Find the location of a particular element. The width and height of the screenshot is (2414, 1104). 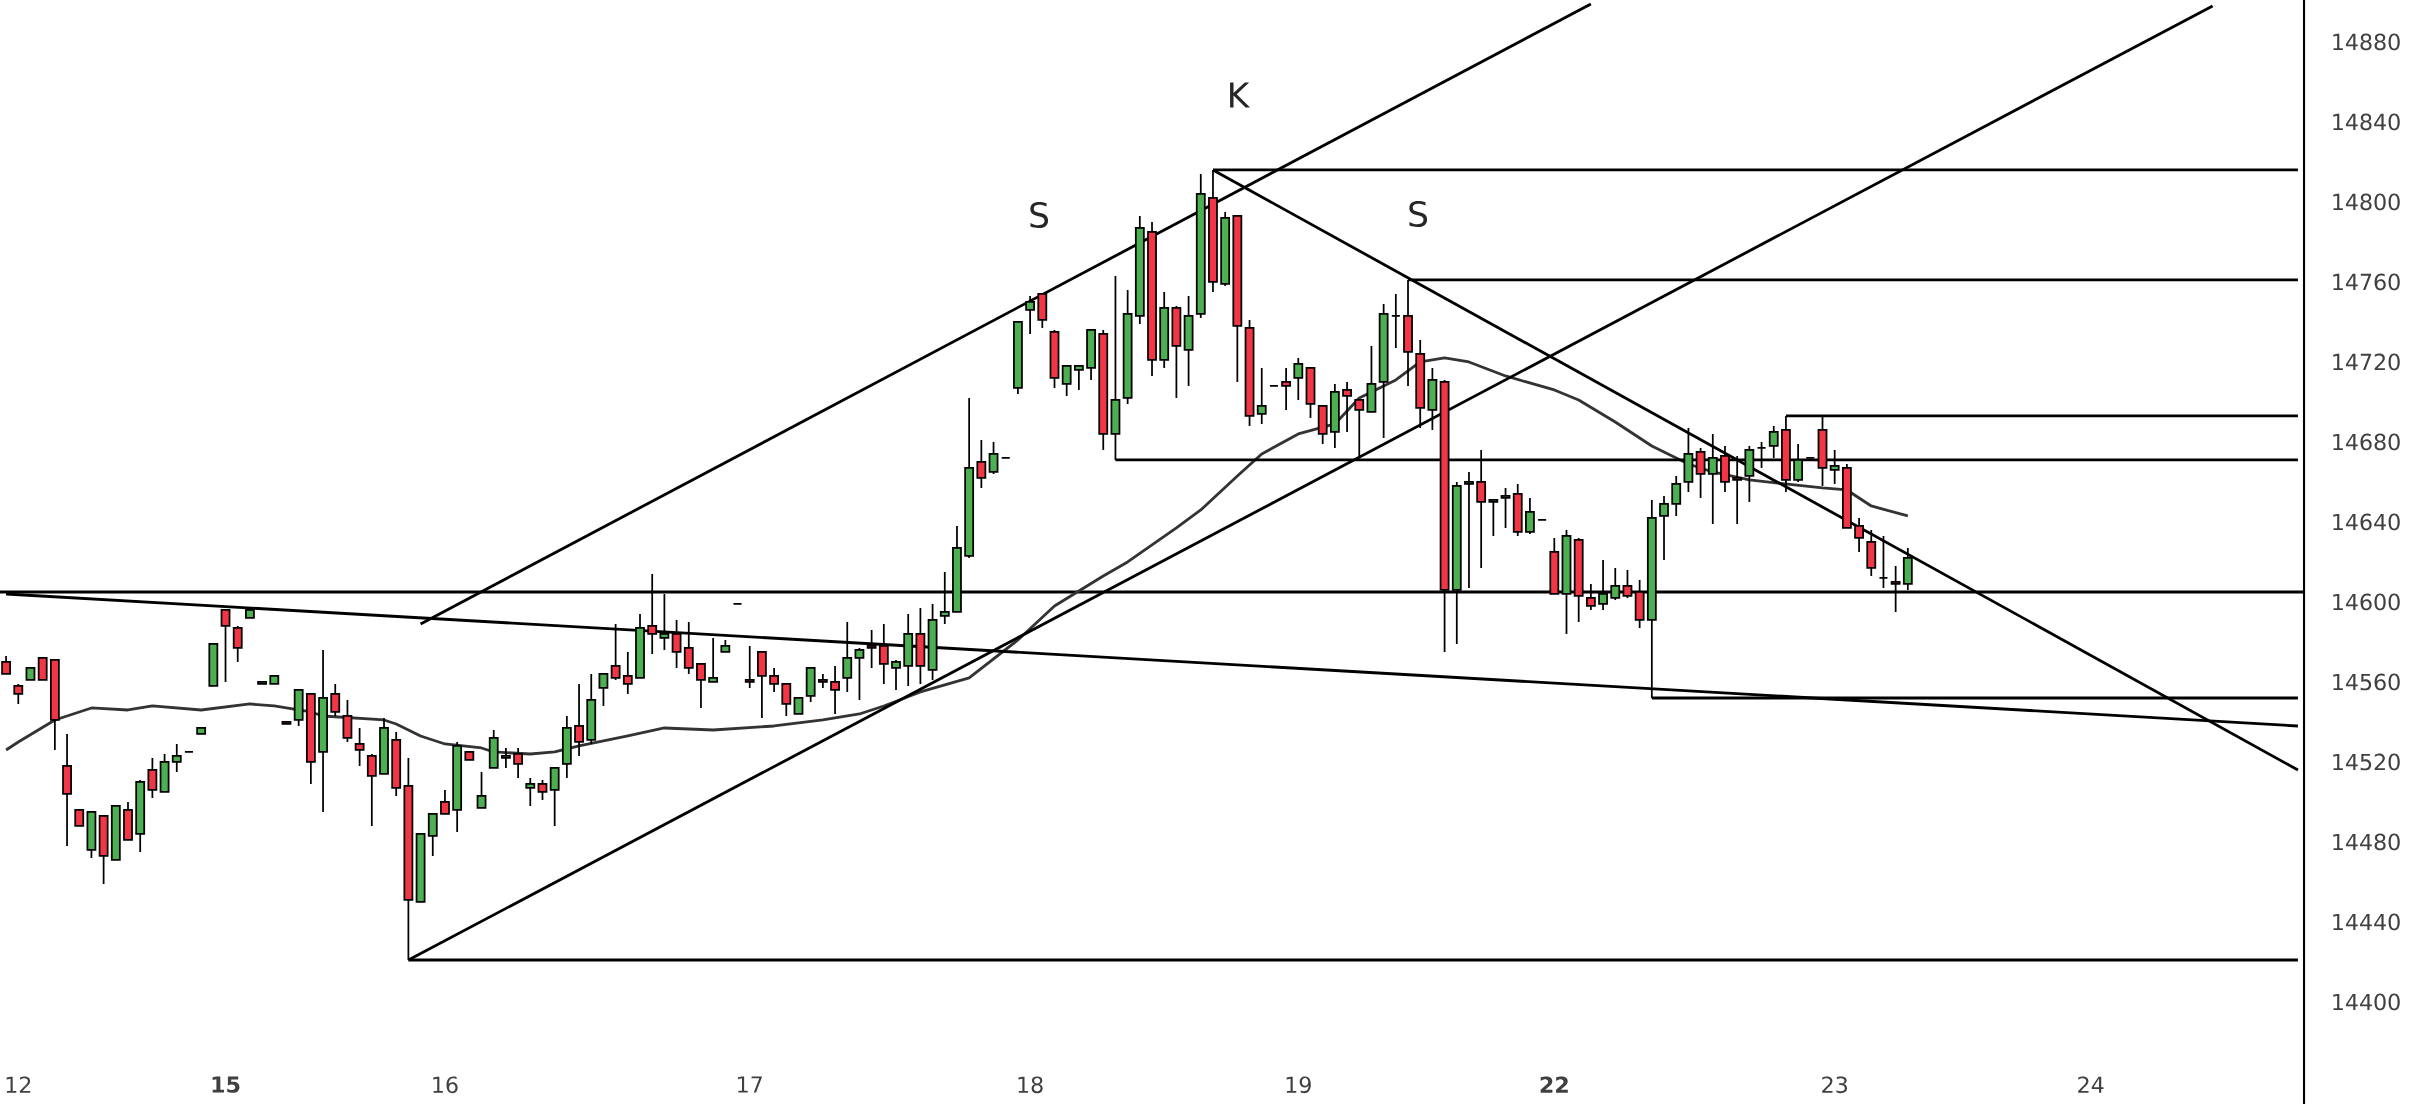

y-tick-label: 14720 is located at coordinates (2366, 362).